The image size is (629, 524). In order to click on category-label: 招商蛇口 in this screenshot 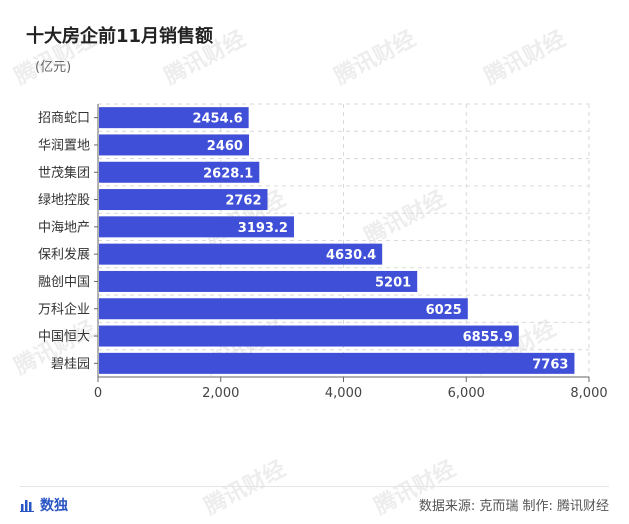, I will do `click(64, 118)`.